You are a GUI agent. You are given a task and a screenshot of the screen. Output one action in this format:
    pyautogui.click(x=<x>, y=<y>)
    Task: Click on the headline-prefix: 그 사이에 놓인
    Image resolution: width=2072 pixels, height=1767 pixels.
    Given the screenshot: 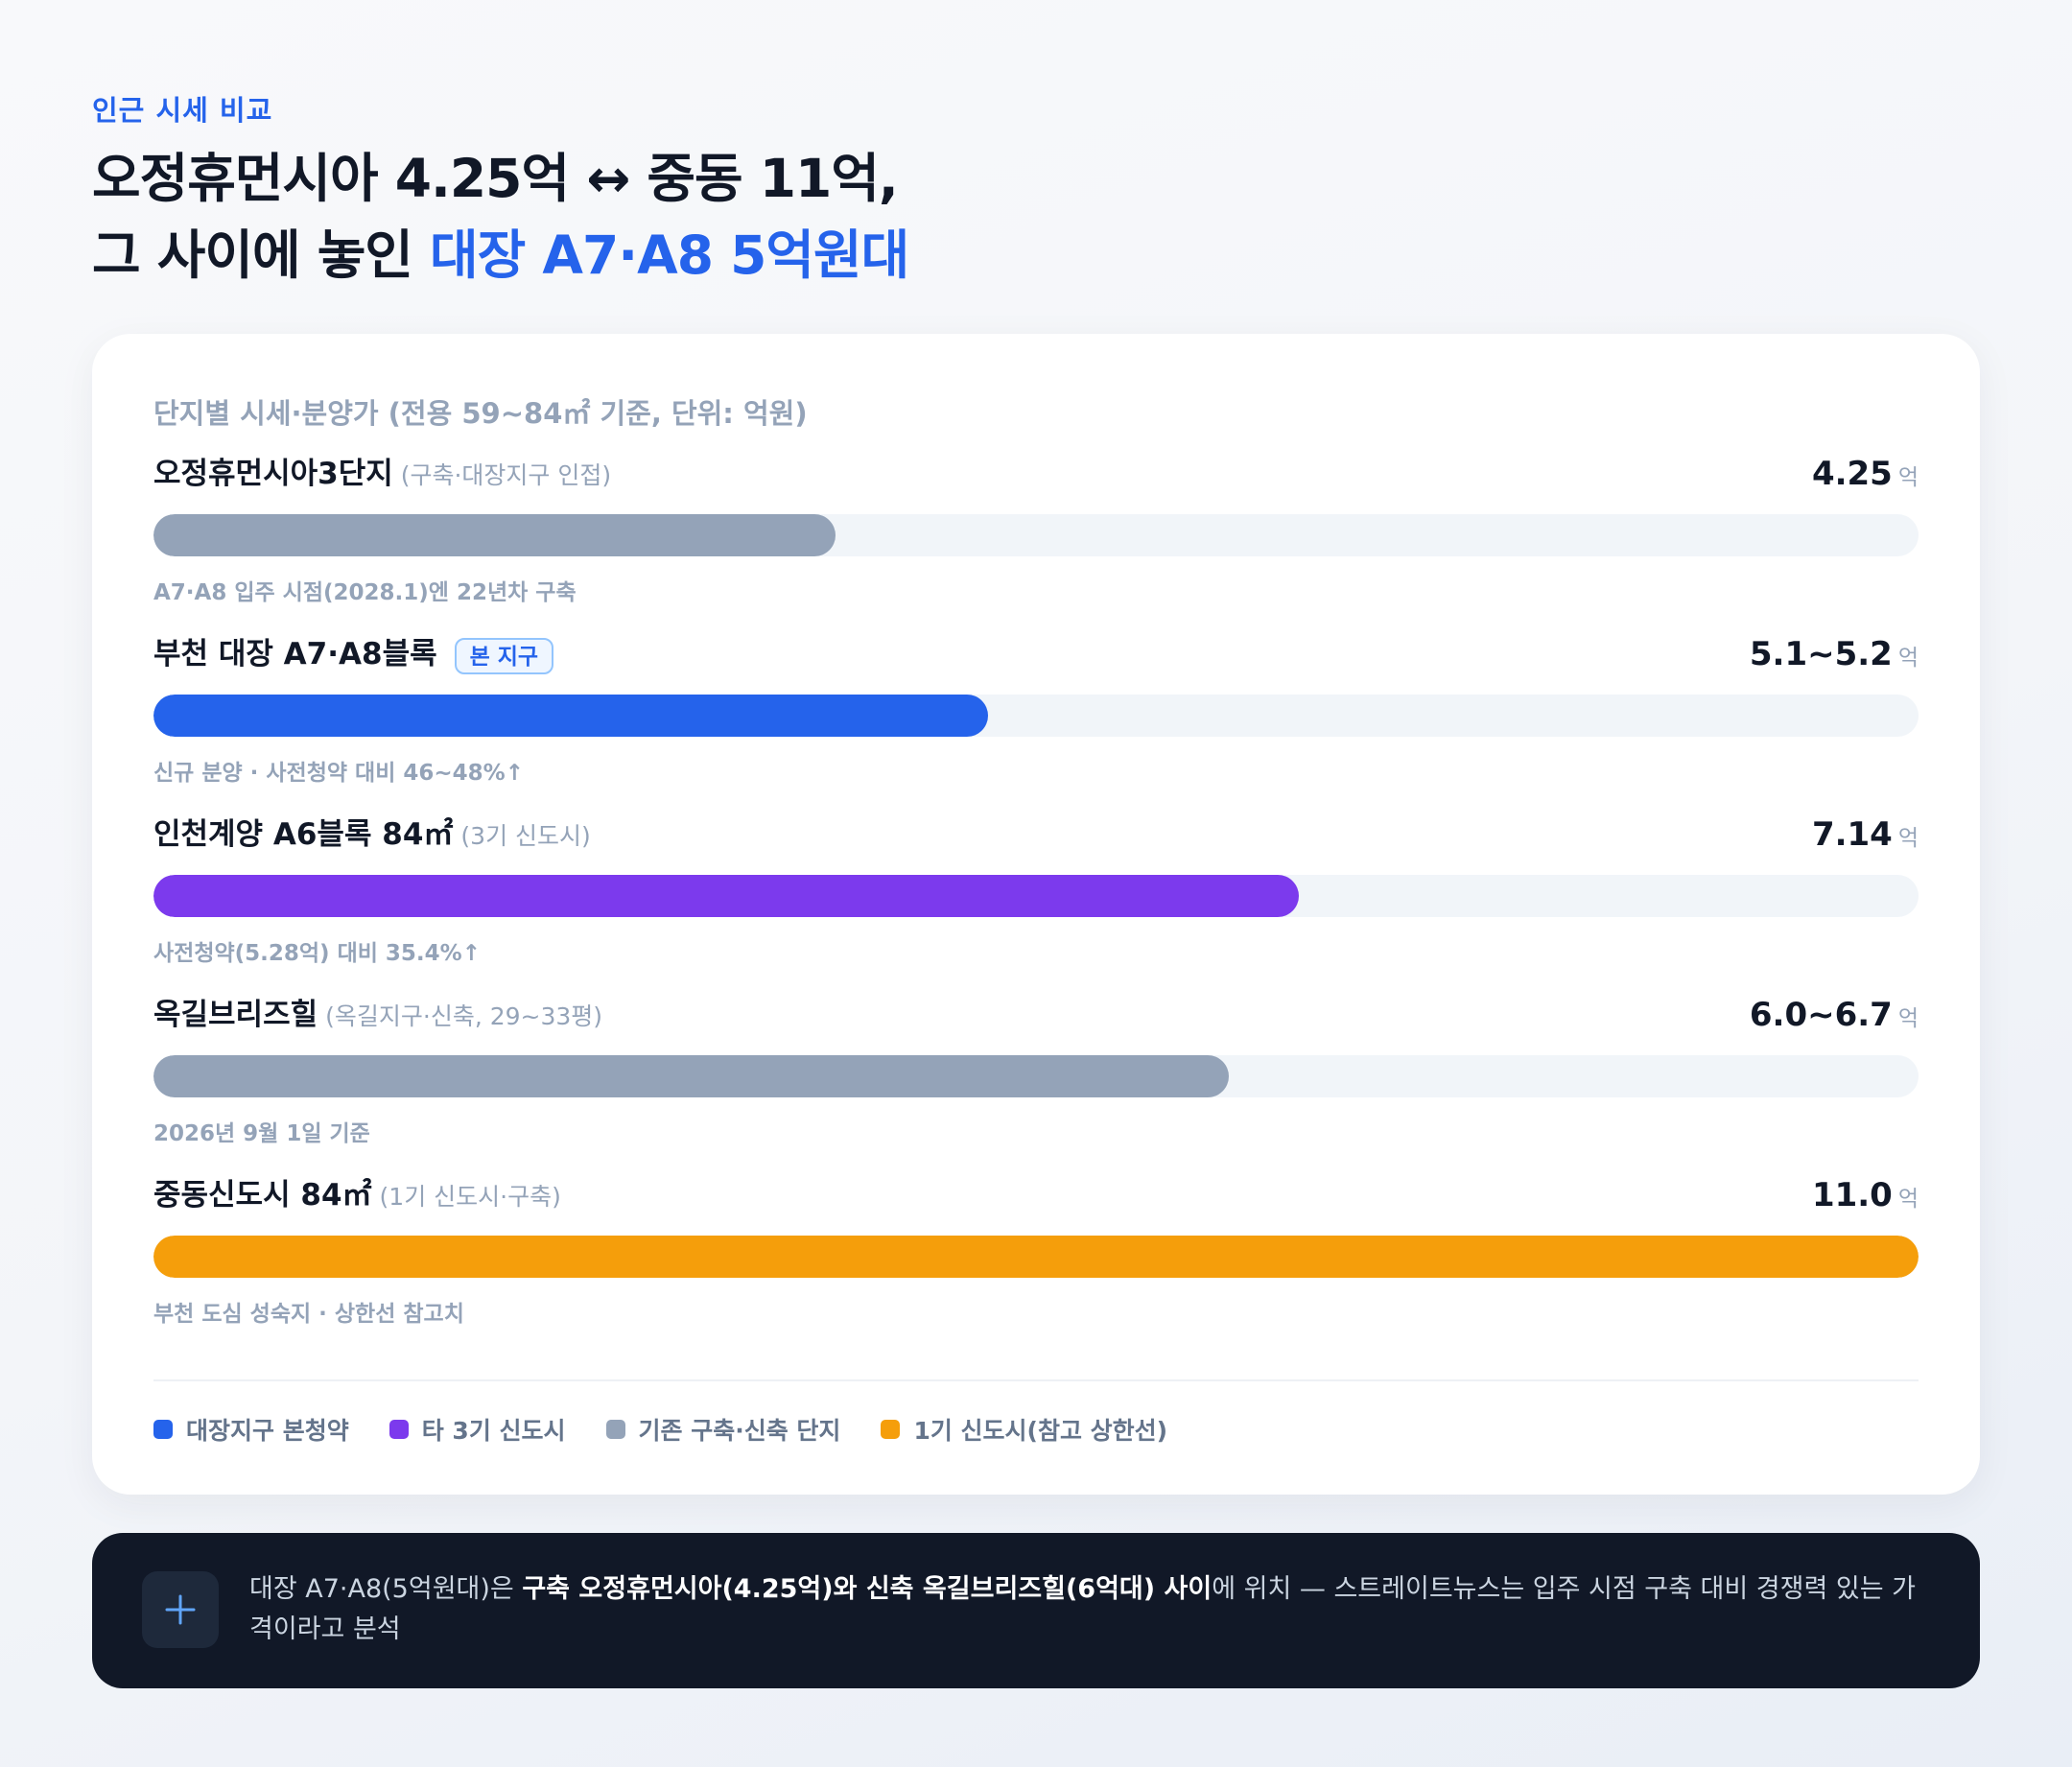 What is the action you would take?
    pyautogui.click(x=261, y=255)
    